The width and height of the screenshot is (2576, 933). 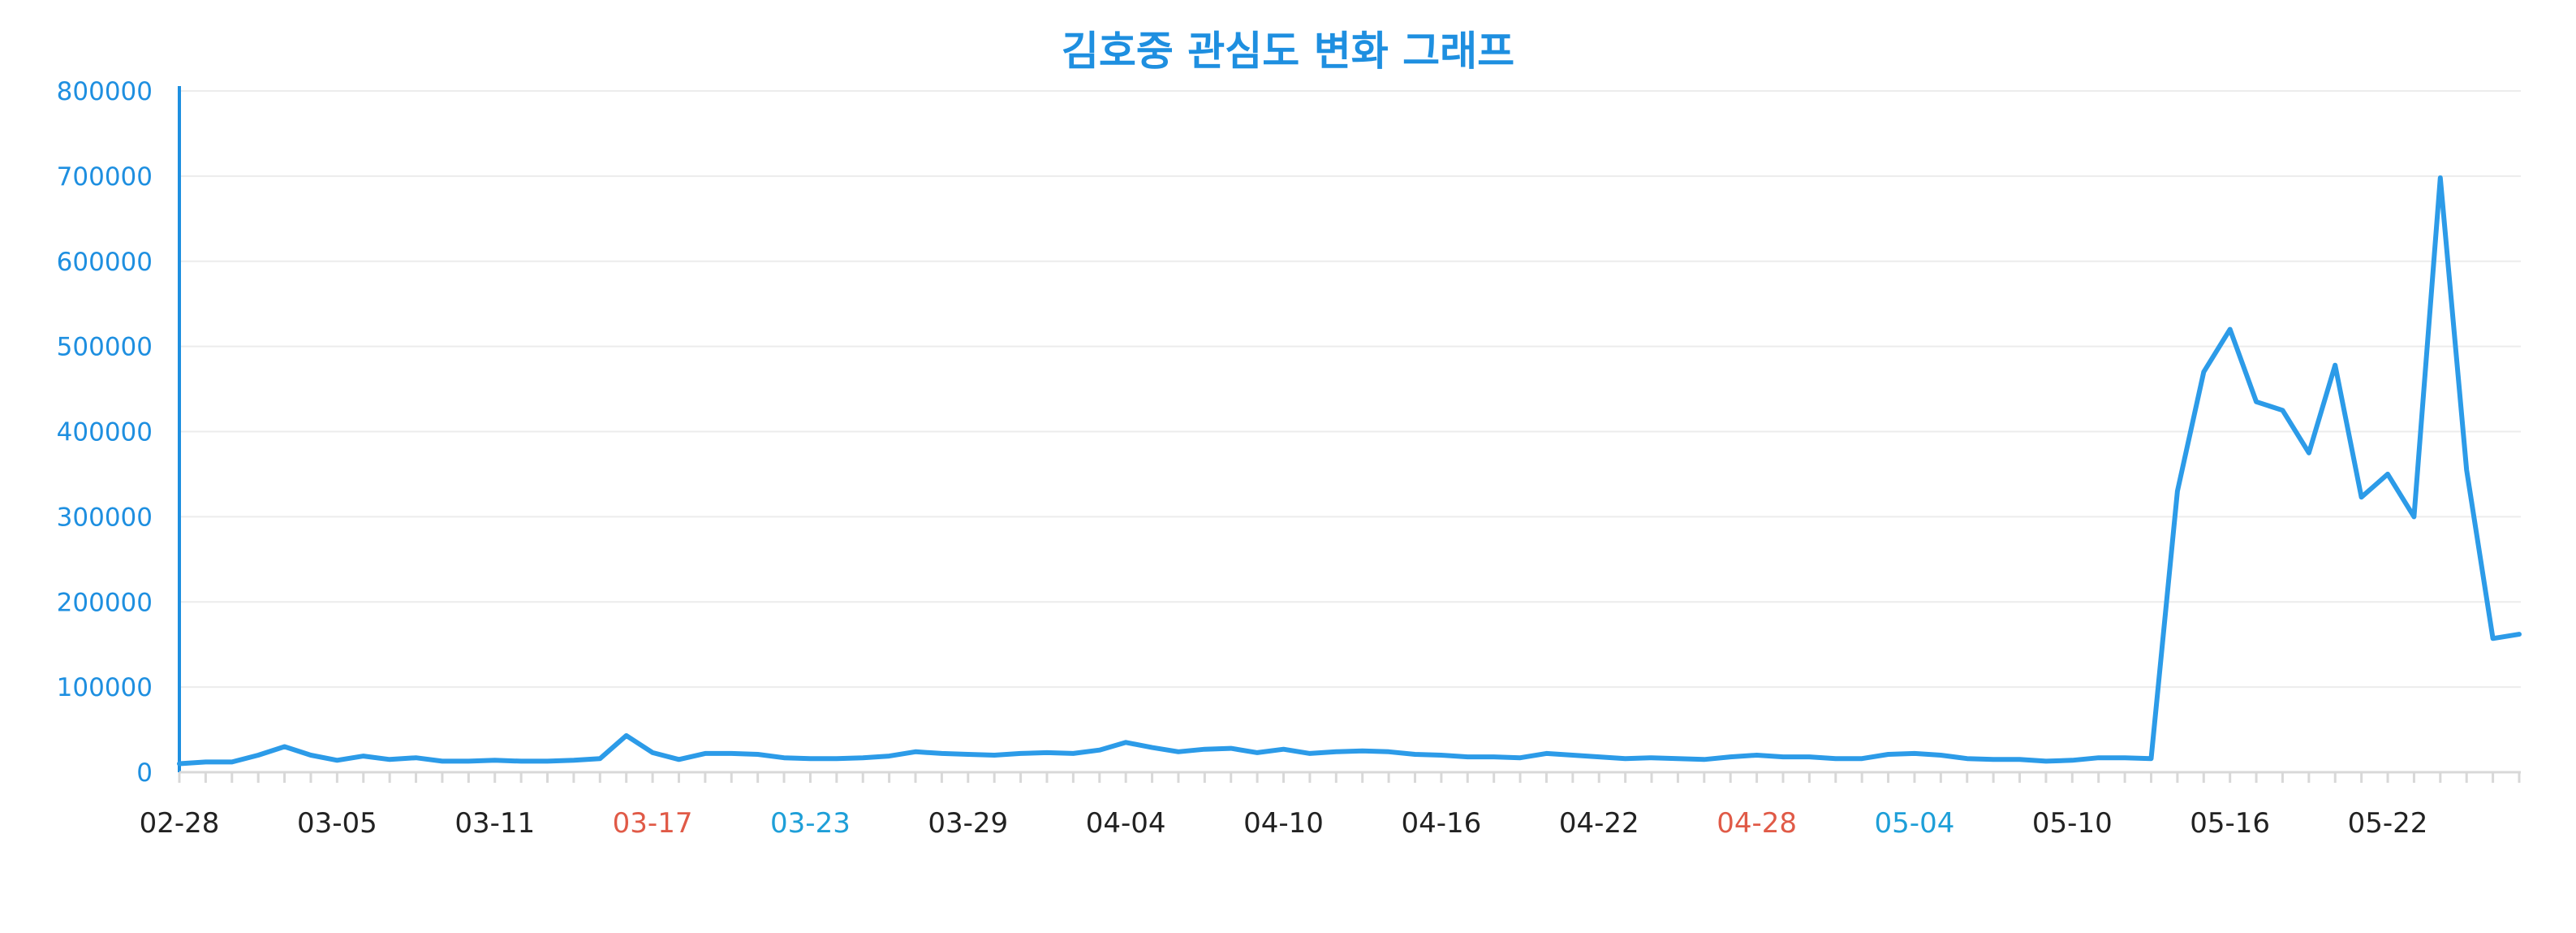 I want to click on x-tick-label: 05-16, so click(x=2230, y=823).